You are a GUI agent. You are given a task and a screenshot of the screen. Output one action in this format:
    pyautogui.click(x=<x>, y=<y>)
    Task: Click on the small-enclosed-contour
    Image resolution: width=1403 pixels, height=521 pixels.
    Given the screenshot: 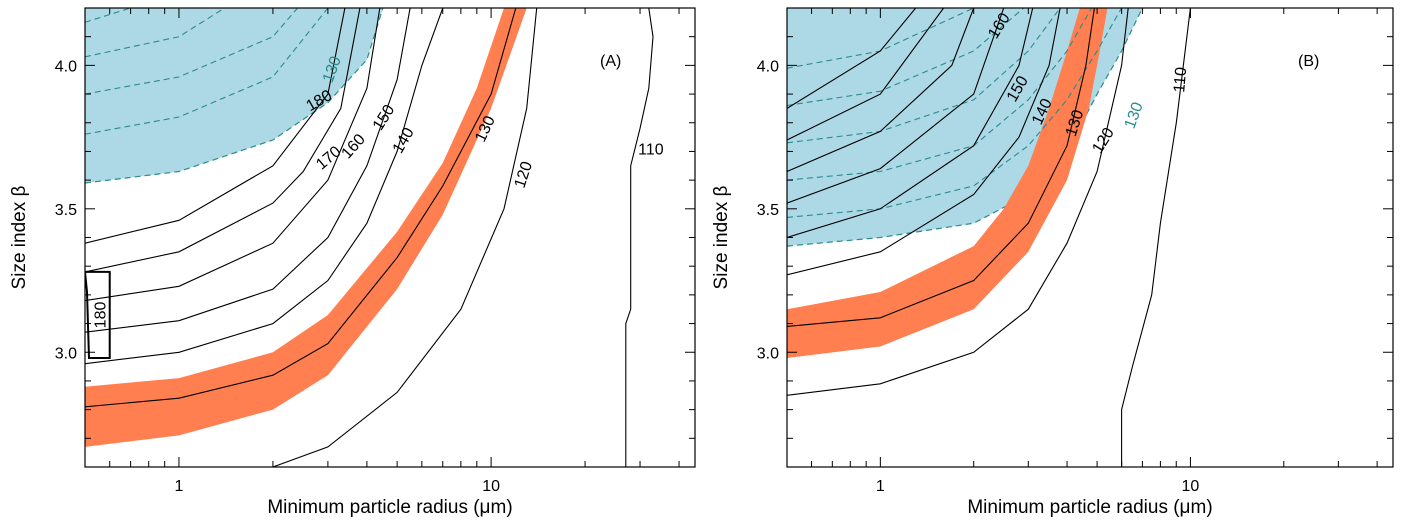 What is the action you would take?
    pyautogui.click(x=98, y=314)
    